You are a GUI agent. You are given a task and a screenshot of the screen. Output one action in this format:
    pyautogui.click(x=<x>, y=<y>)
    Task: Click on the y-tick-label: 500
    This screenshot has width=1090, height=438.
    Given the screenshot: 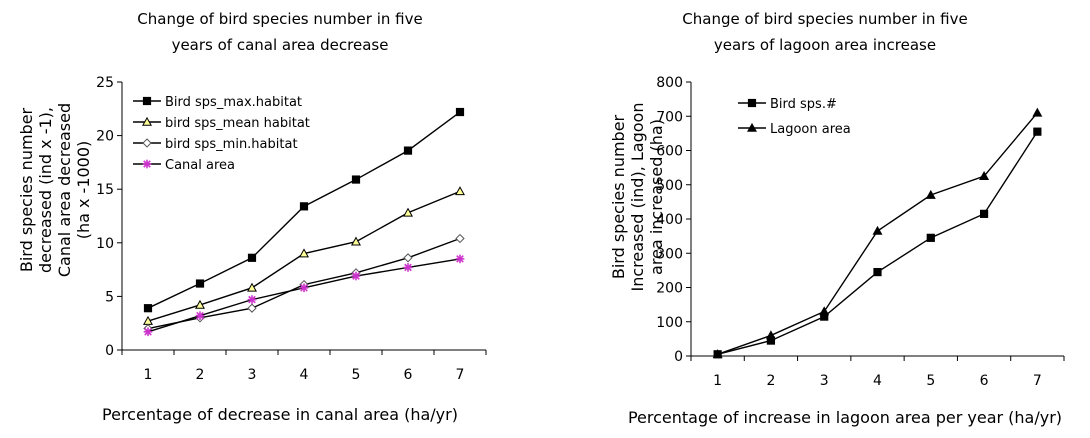 What is the action you would take?
    pyautogui.click(x=669, y=186)
    